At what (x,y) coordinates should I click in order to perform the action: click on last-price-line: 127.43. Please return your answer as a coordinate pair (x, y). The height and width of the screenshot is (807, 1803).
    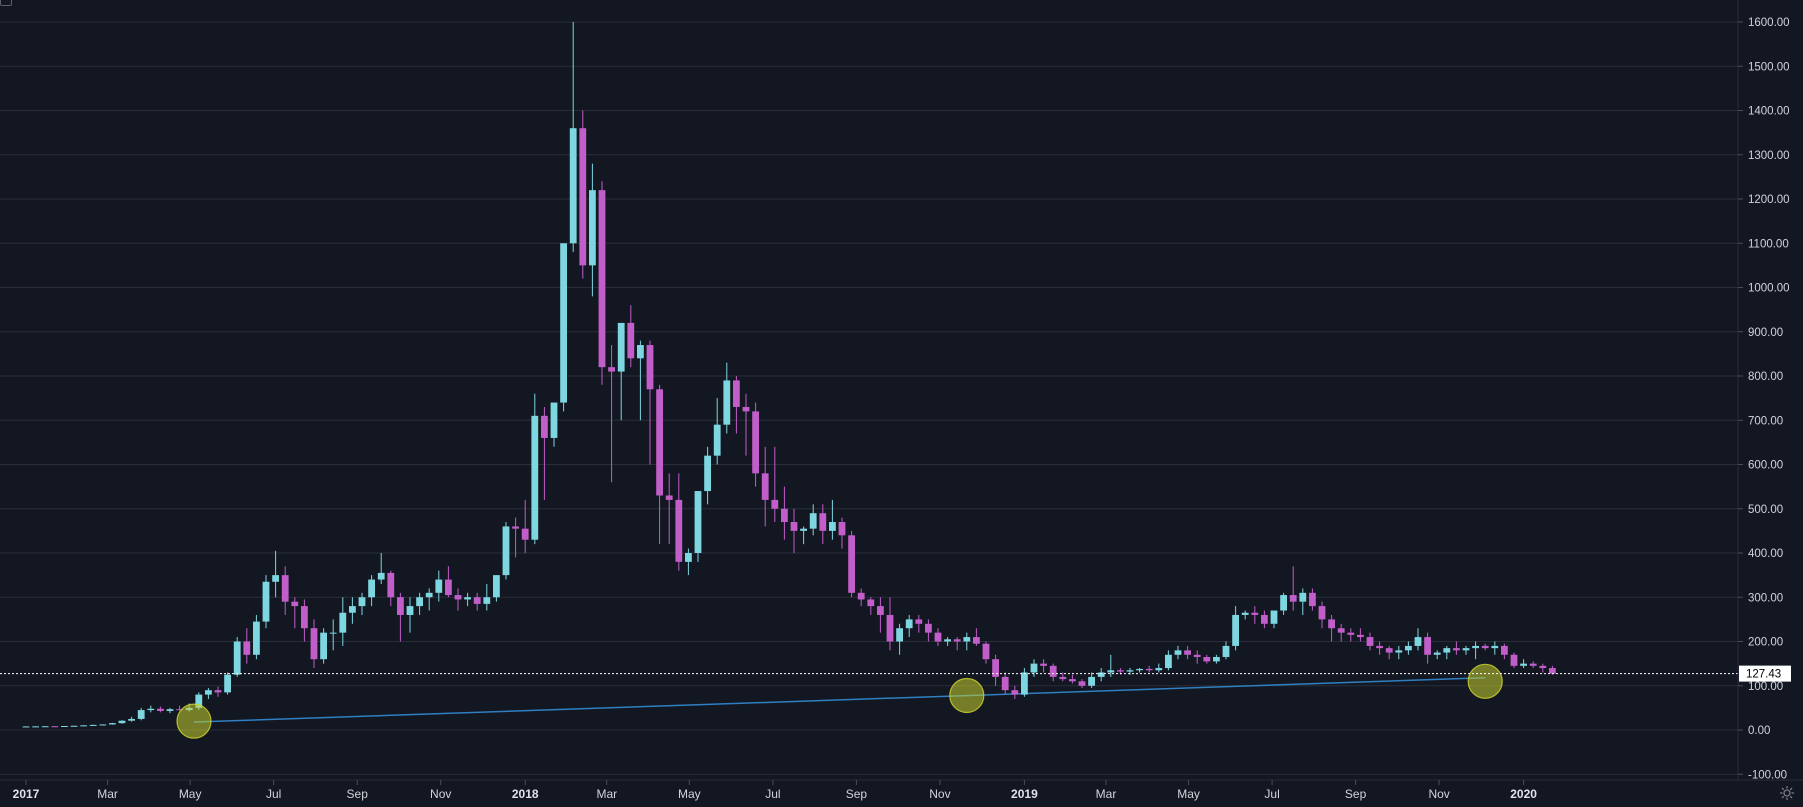
    Looking at the image, I should click on (895, 673).